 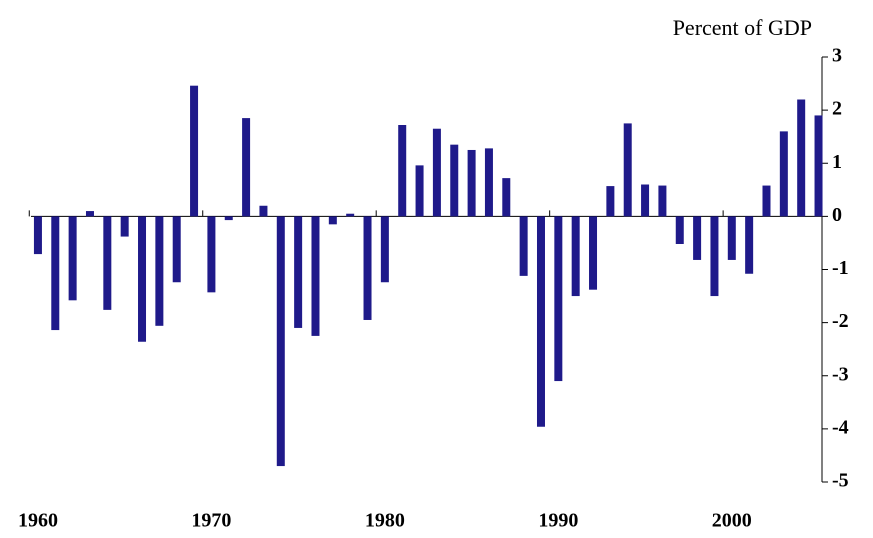 What do you see at coordinates (840, 268) in the screenshot?
I see `y-tick-label: -1` at bounding box center [840, 268].